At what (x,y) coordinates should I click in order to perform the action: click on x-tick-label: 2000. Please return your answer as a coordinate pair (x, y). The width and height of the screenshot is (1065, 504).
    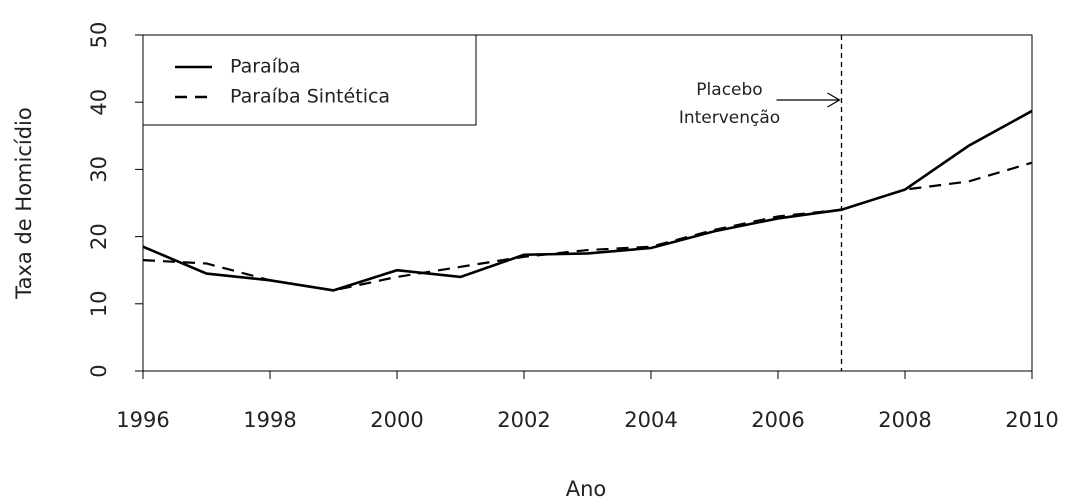
    Looking at the image, I should click on (396, 420).